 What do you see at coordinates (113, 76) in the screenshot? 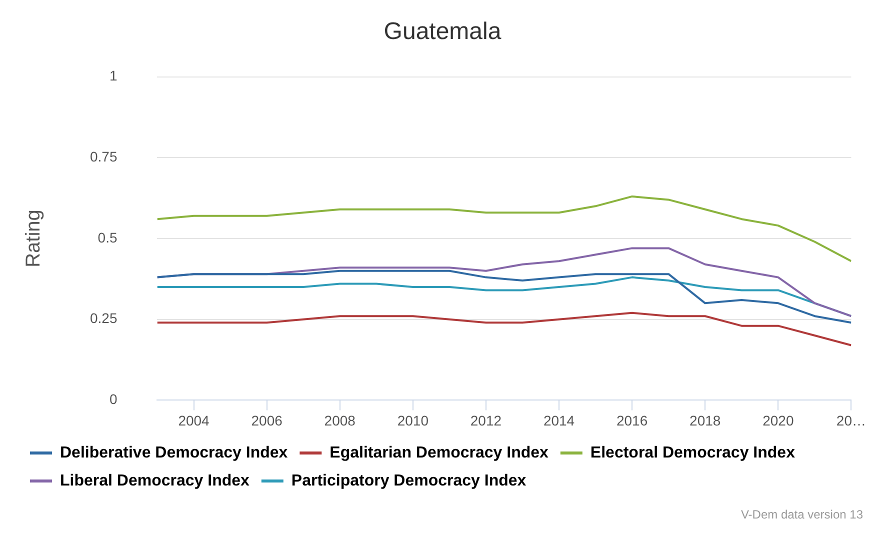
I see `y-tick-label: 1` at bounding box center [113, 76].